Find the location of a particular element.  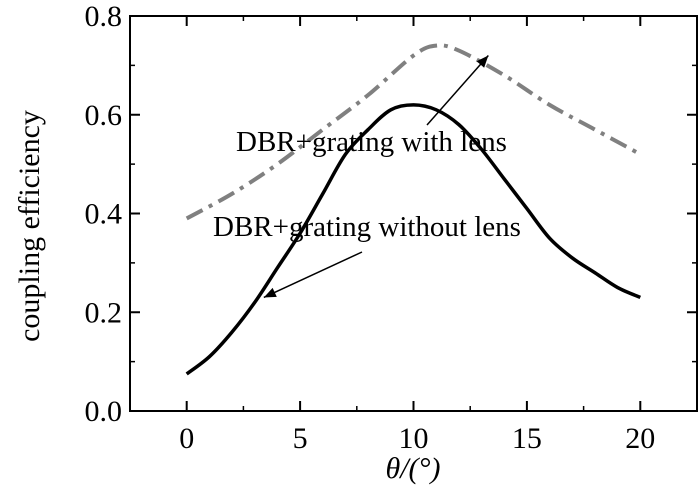

arrow-with-lens is located at coordinates (457, 90).